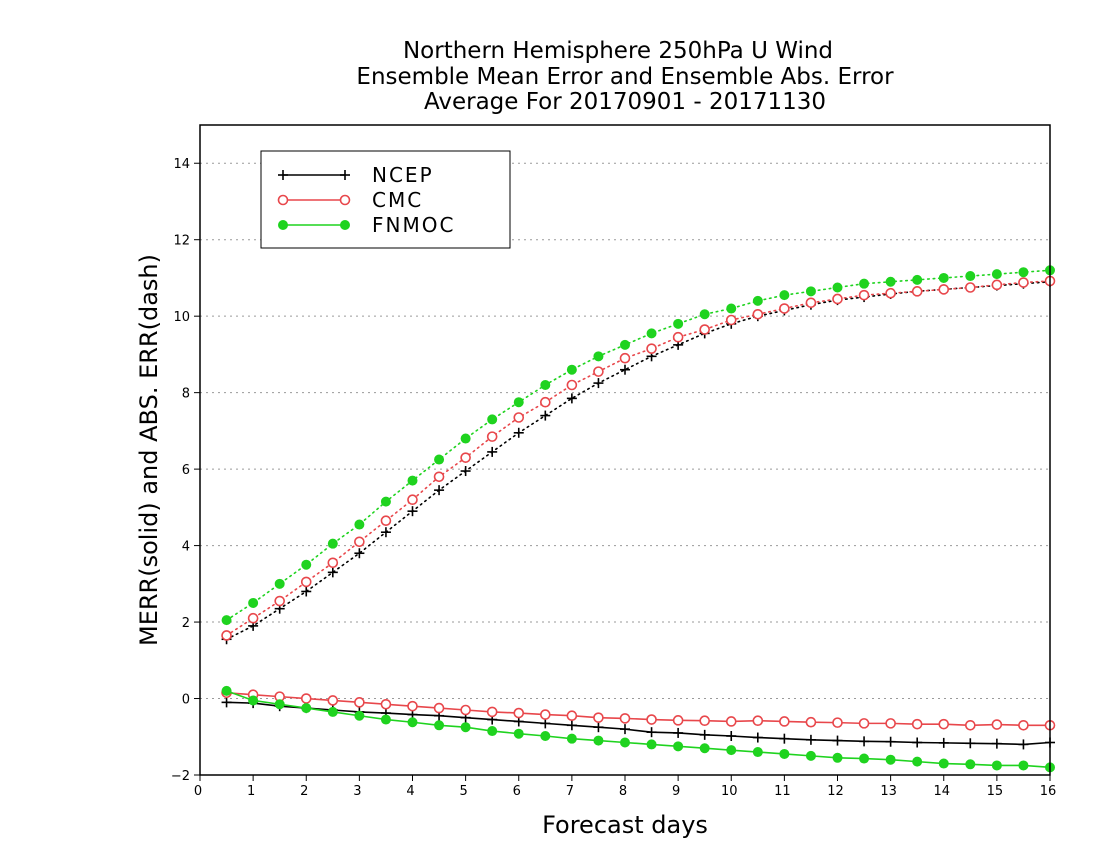 This screenshot has height=850, width=1100. Describe the element at coordinates (1048, 791) in the screenshot. I see `x-tick-label: 16` at that location.